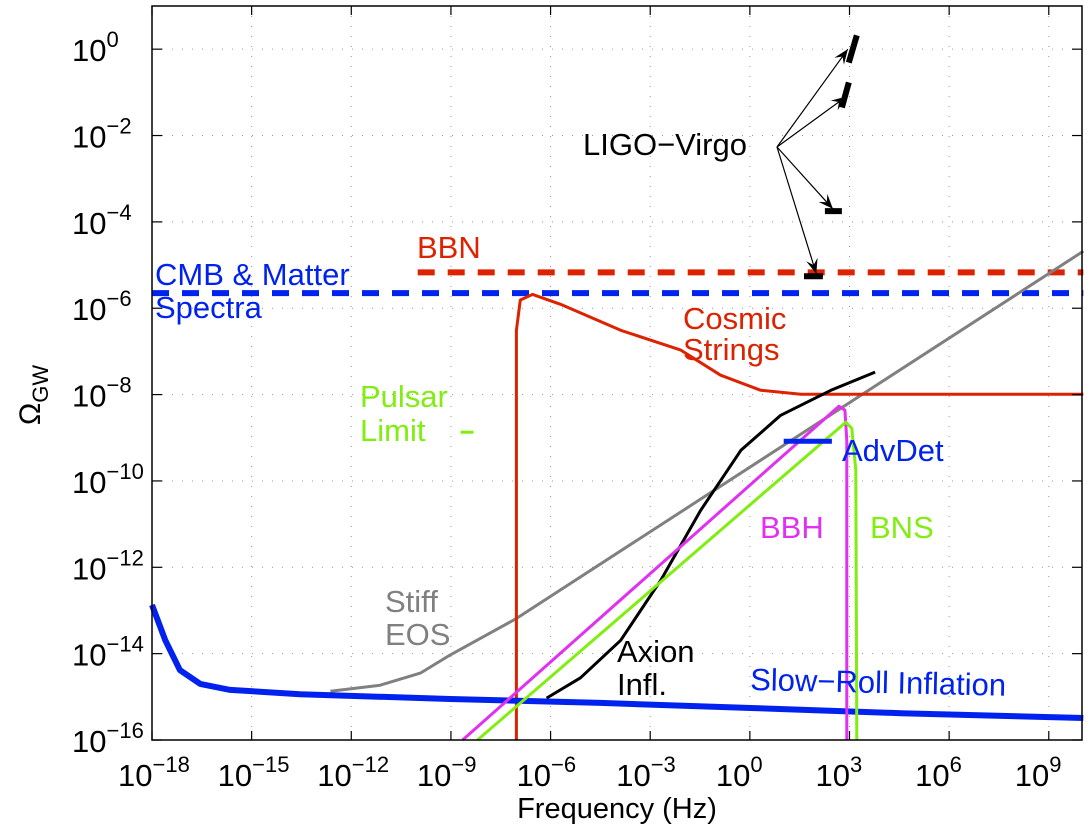 The height and width of the screenshot is (835, 1089). I want to click on series-bbh, so click(655, 573).